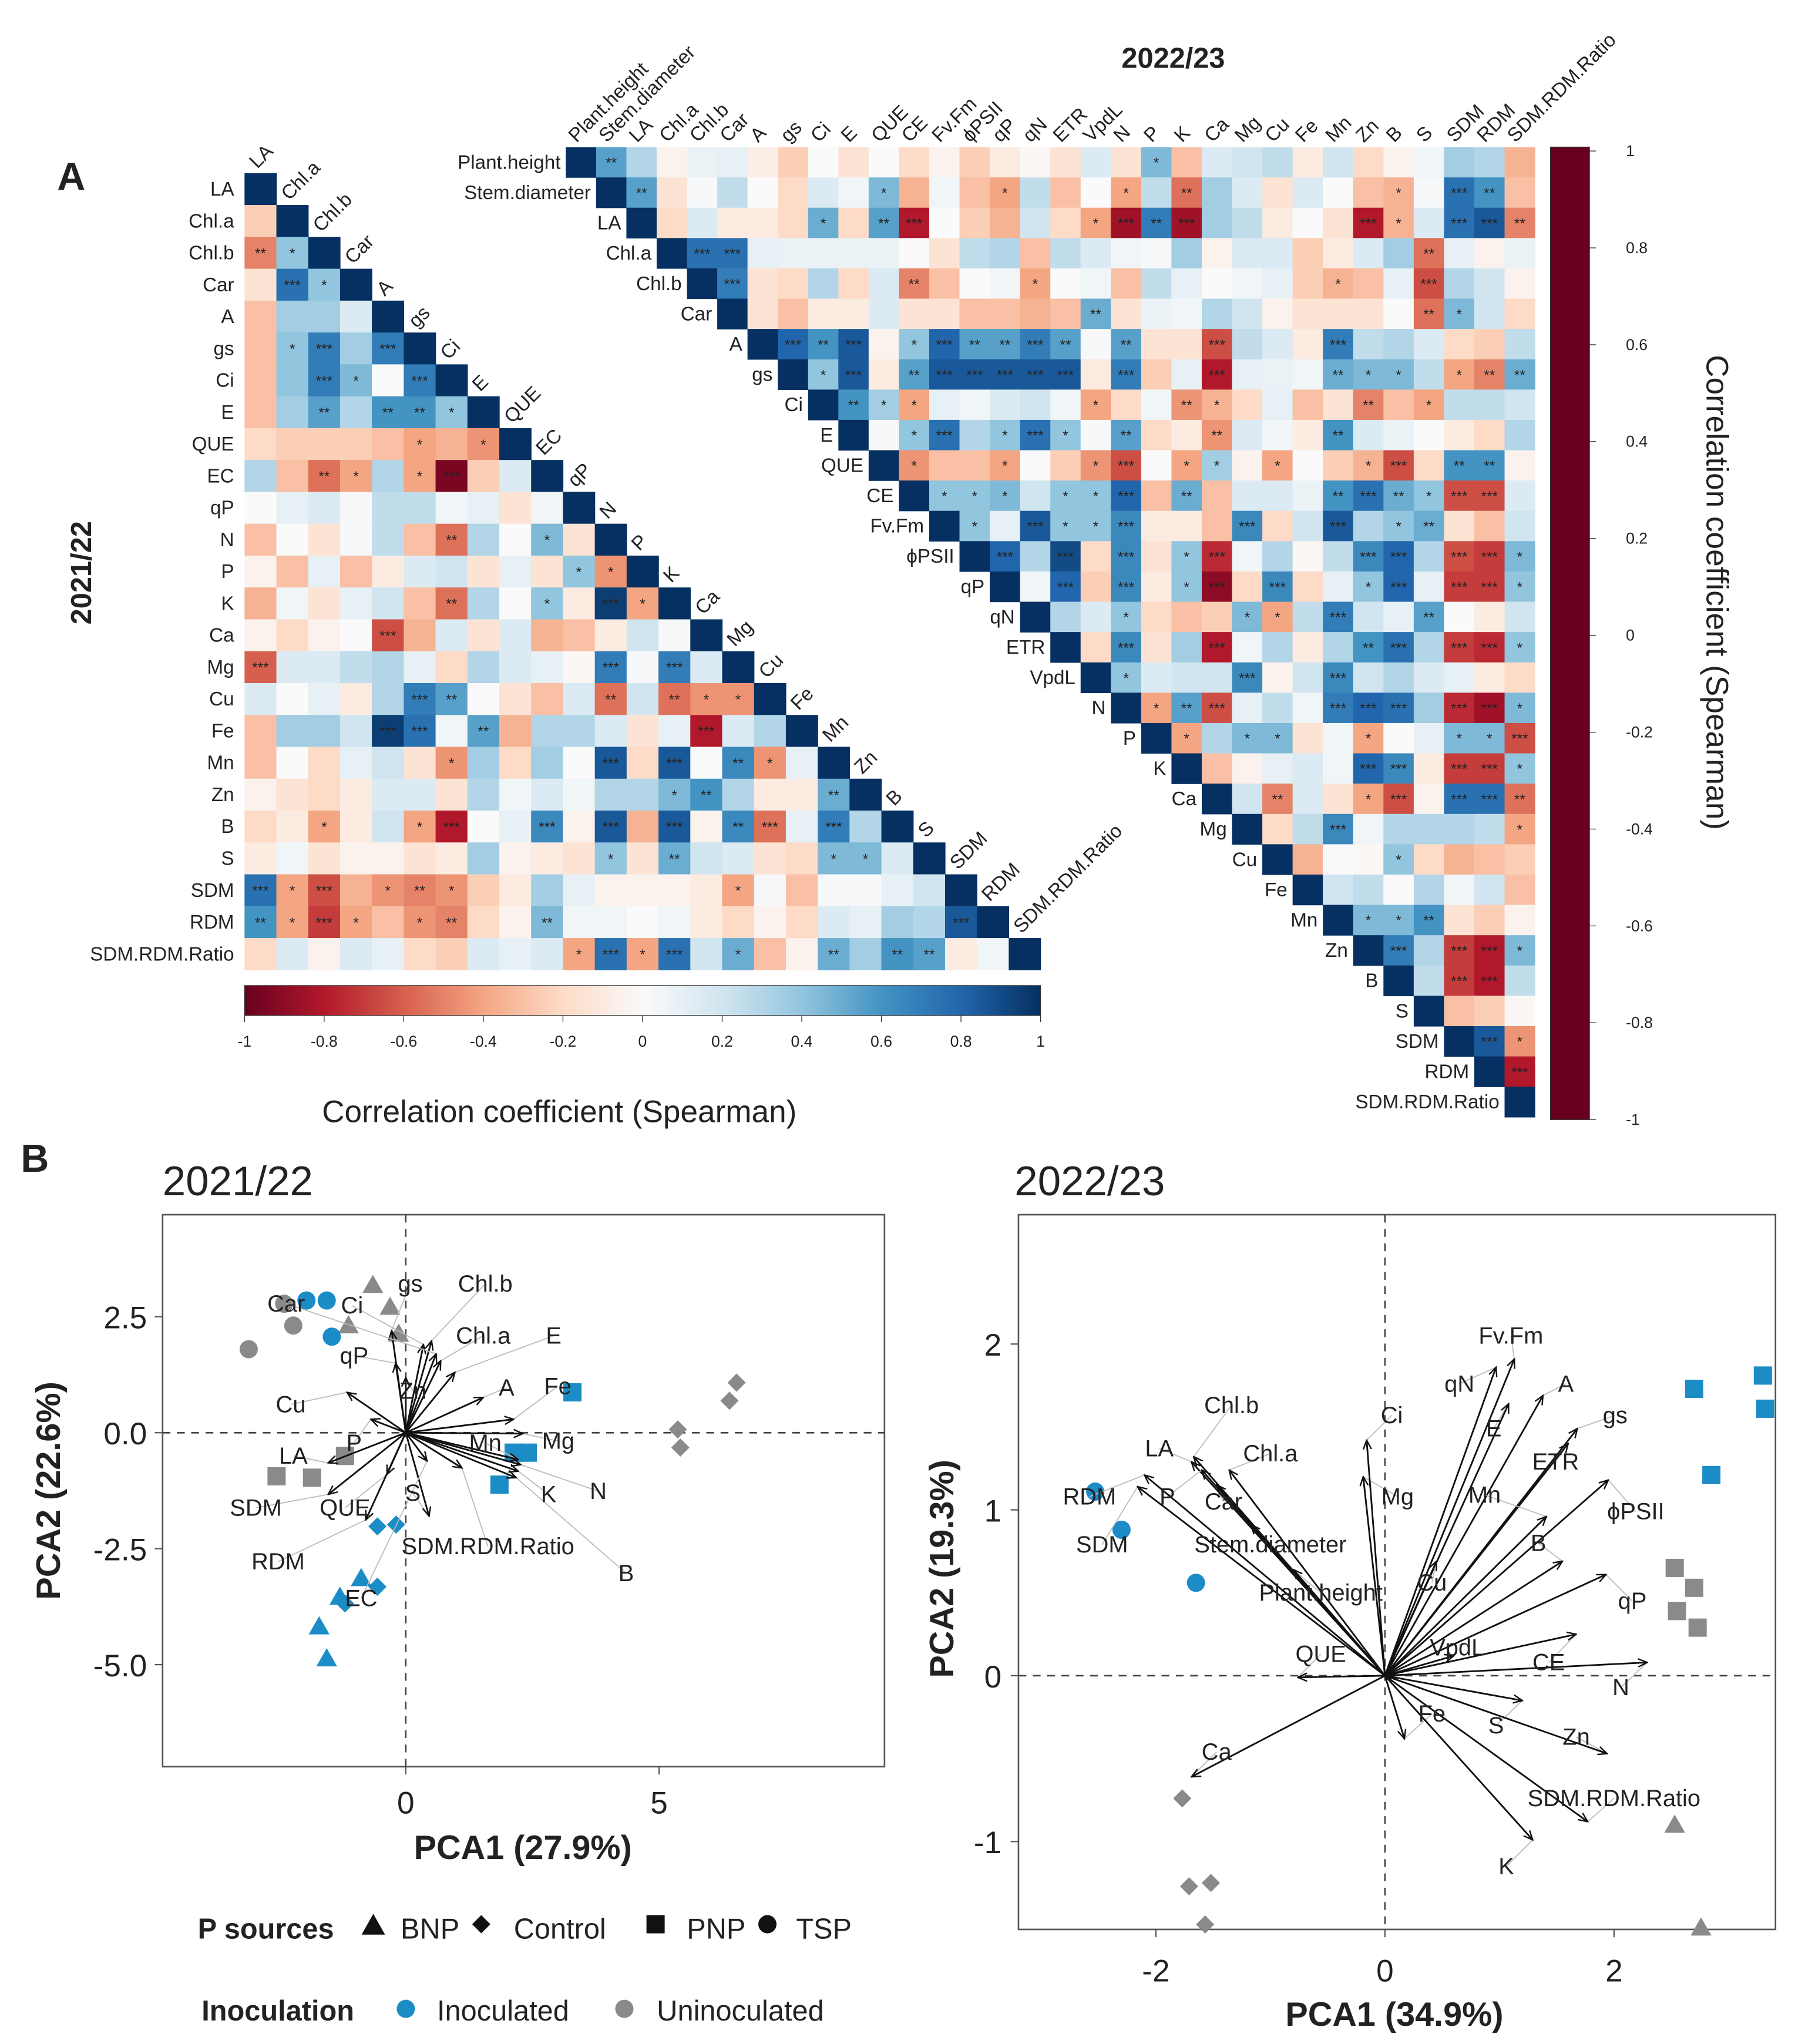 Image resolution: width=1795 pixels, height=2044 pixels. What do you see at coordinates (353, 1356) in the screenshot?
I see `loading-label: qP` at bounding box center [353, 1356].